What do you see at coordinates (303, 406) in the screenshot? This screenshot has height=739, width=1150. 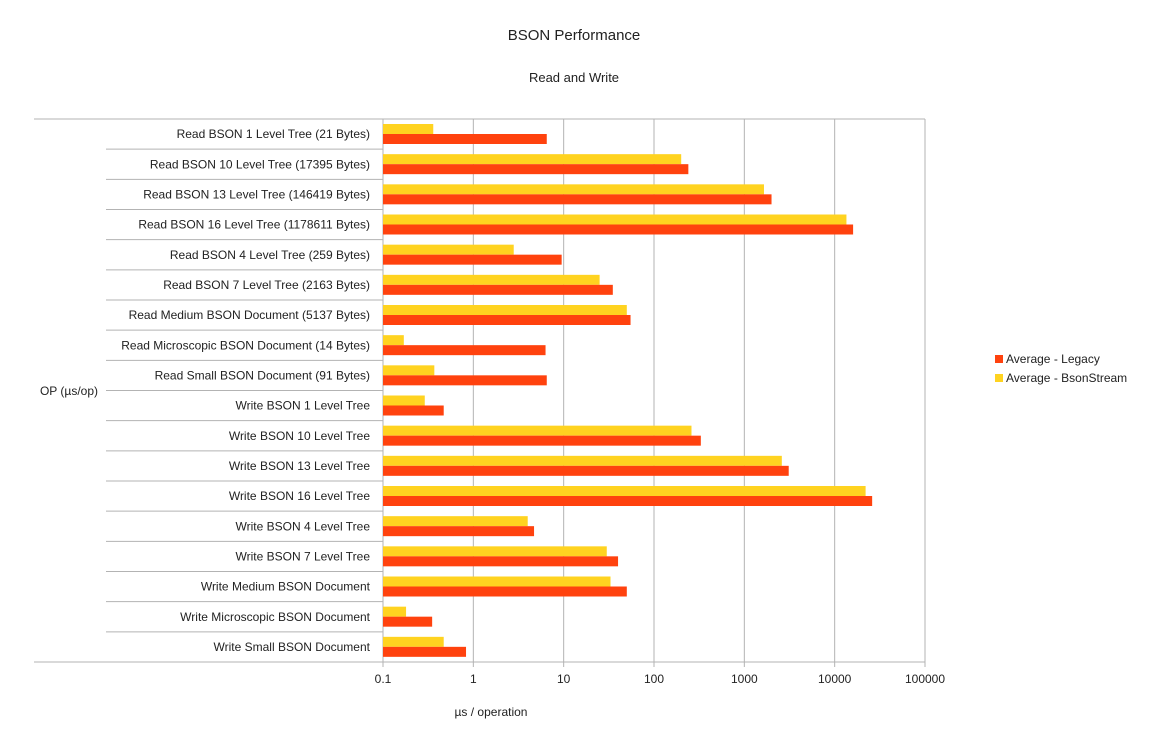 I see `category-label: Write BSON 1 Level Tree` at bounding box center [303, 406].